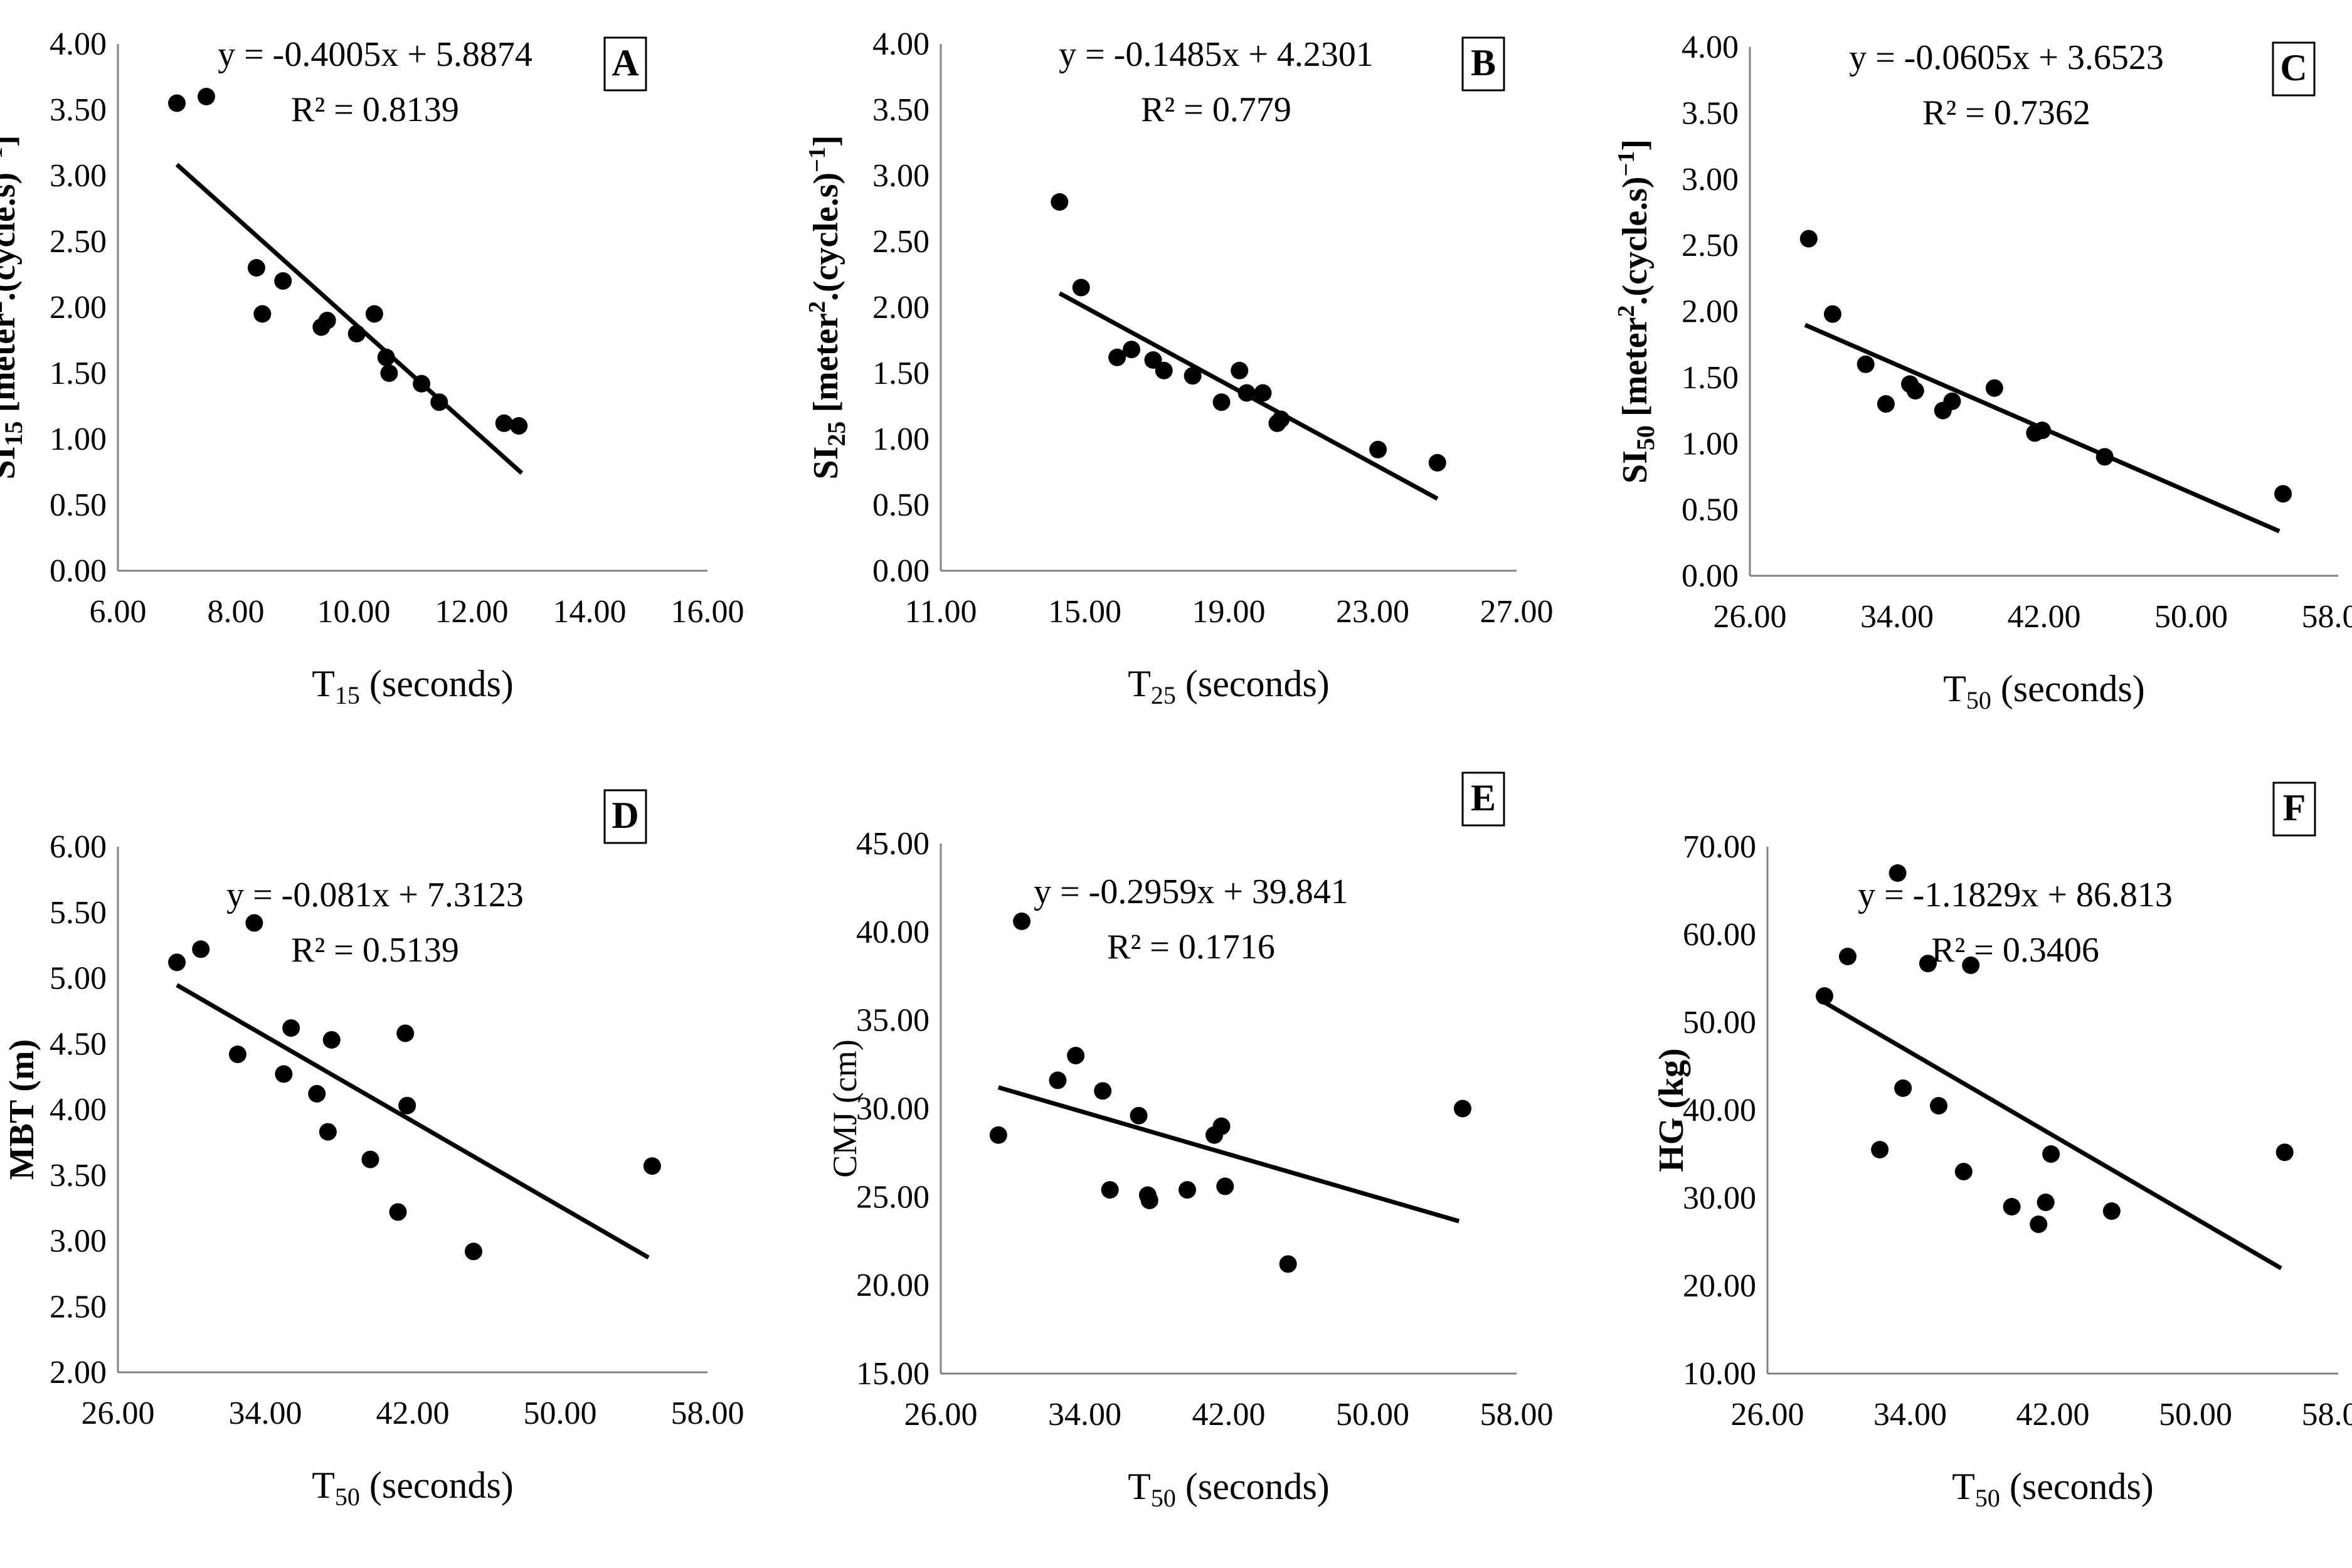  Describe the element at coordinates (375, 895) in the screenshot. I see `trendline-equation: y = -0.081x + 7.3123` at that location.